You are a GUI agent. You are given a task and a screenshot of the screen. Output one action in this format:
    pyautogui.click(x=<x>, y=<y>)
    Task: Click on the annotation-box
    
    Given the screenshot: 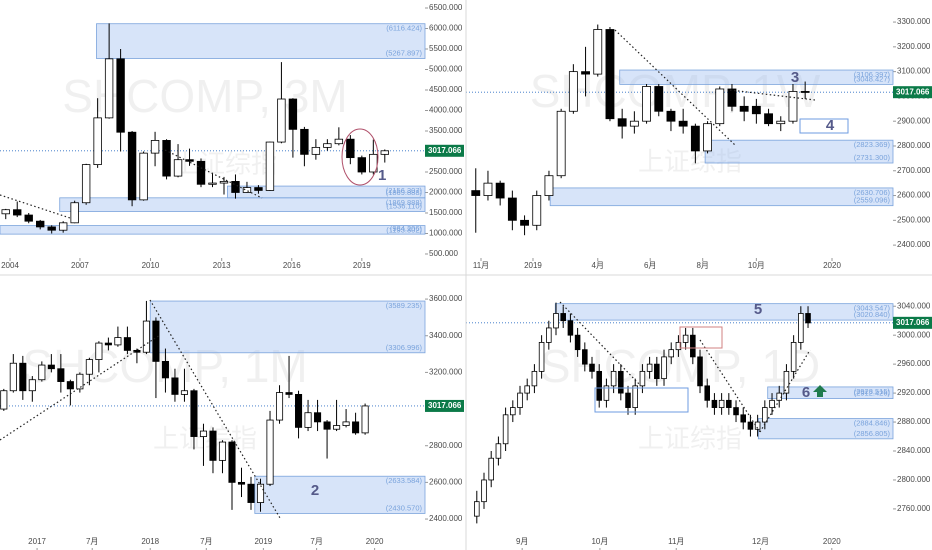 What is the action you would take?
    pyautogui.click(x=824, y=126)
    